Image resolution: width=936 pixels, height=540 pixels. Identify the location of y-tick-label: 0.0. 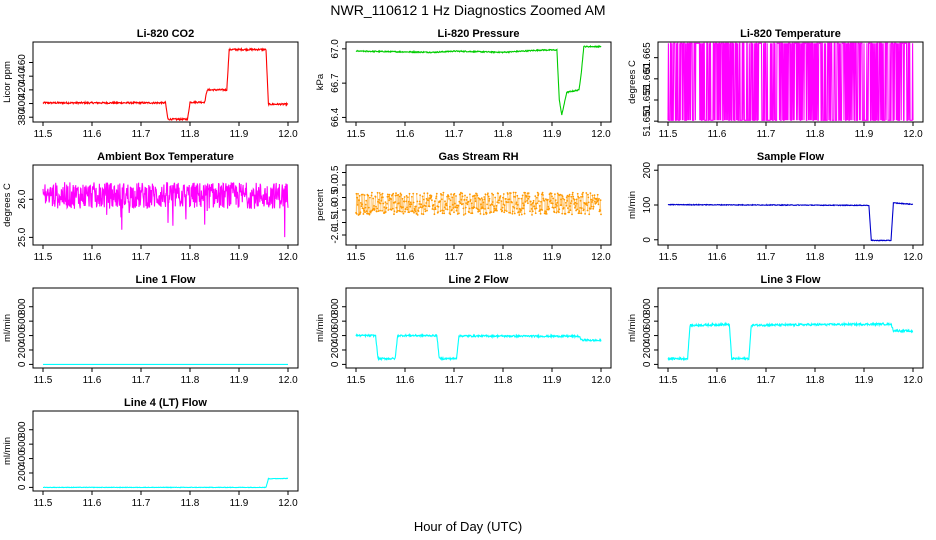
(335, 185).